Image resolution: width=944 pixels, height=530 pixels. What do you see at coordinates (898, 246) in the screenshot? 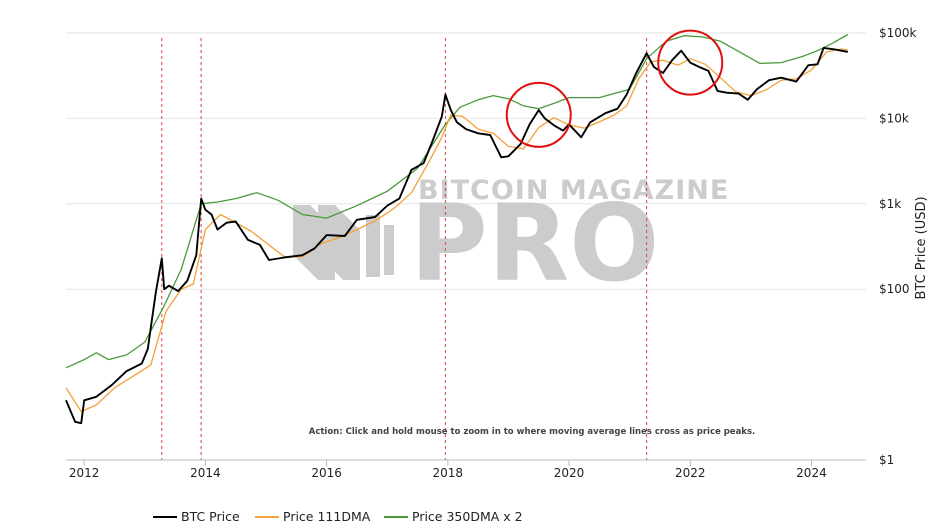
I see `y-axis: $1 $100 $1k $10k $100k` at bounding box center [898, 246].